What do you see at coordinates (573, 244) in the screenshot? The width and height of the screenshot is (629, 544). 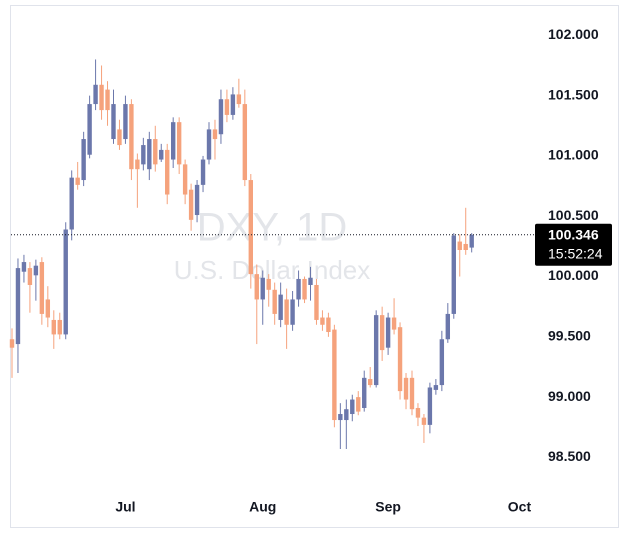 I see `last-price-box` at bounding box center [573, 244].